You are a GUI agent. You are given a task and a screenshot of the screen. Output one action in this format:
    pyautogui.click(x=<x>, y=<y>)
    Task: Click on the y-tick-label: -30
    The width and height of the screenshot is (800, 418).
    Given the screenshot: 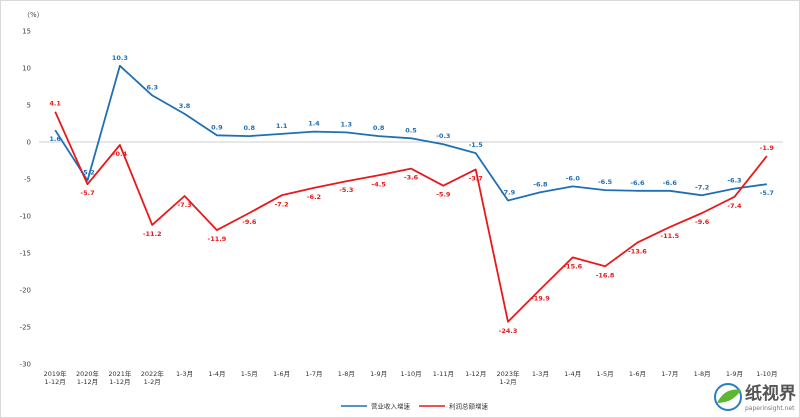 What is the action you would take?
    pyautogui.click(x=25, y=365)
    